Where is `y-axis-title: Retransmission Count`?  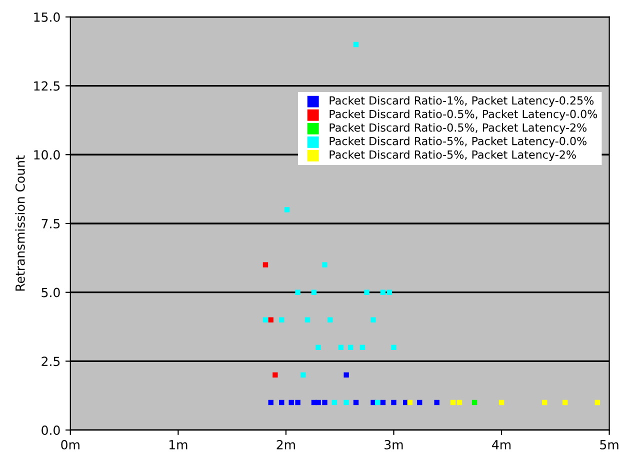 y-axis-title: Retransmission Count is located at coordinates (20, 223).